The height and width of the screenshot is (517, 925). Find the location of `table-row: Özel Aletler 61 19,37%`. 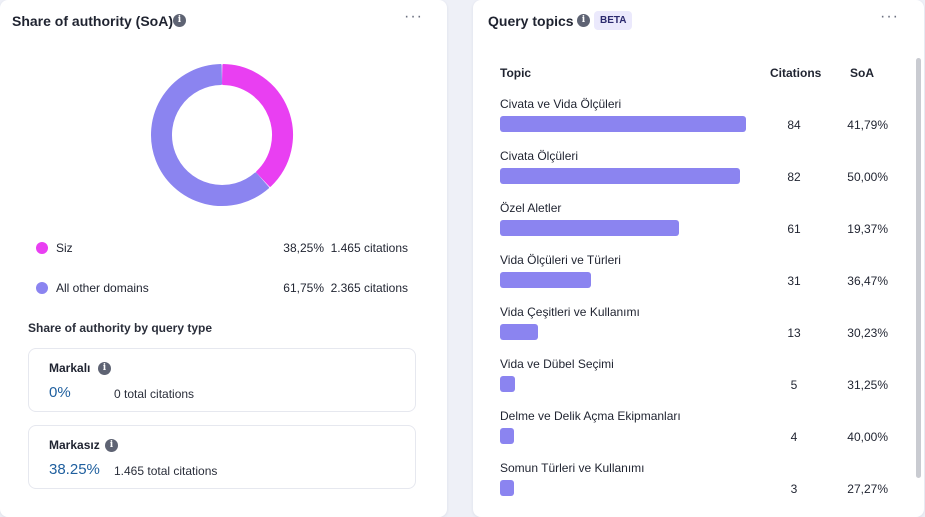

table-row: Özel Aletler 61 19,37% is located at coordinates (698, 227).